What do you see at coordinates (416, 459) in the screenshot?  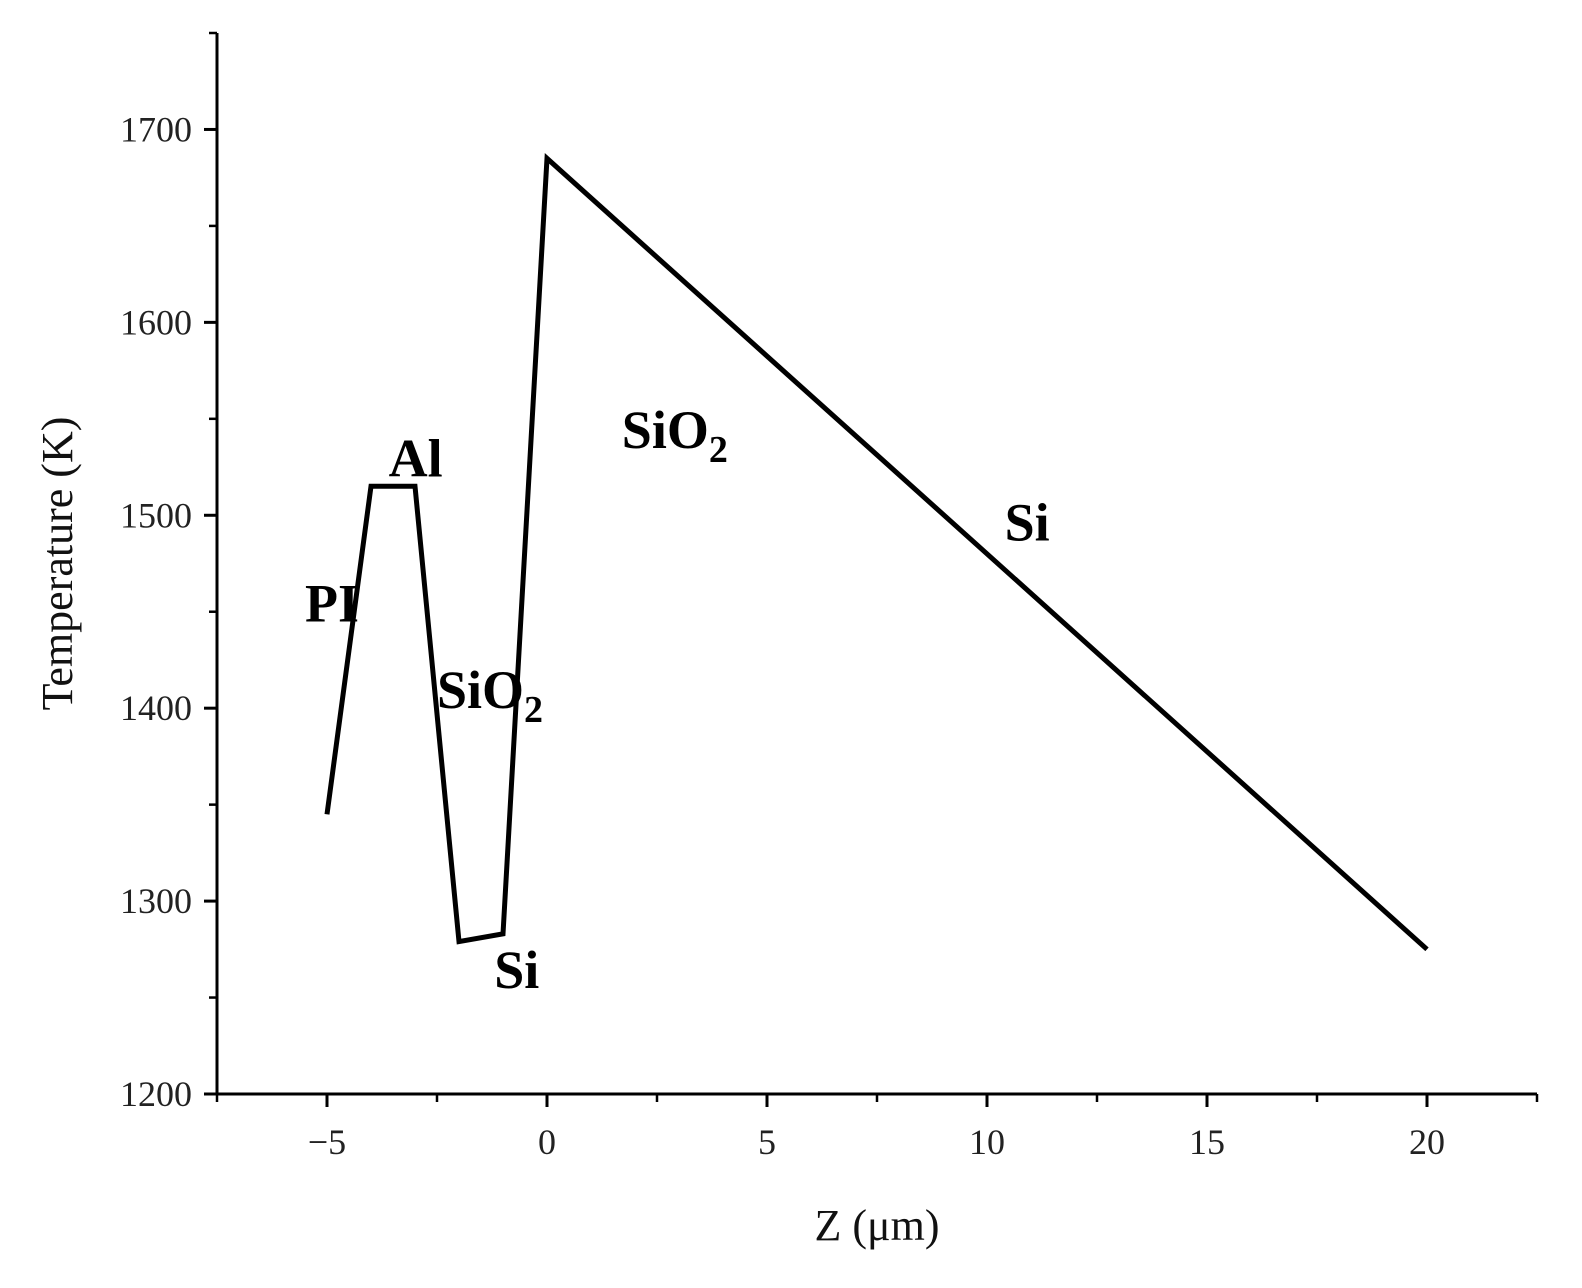 I see `layer-label: Al` at bounding box center [416, 459].